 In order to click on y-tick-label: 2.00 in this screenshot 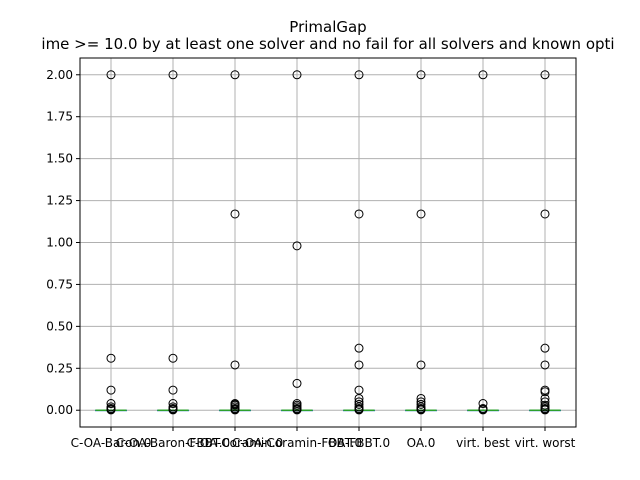, I will do `click(59, 75)`.